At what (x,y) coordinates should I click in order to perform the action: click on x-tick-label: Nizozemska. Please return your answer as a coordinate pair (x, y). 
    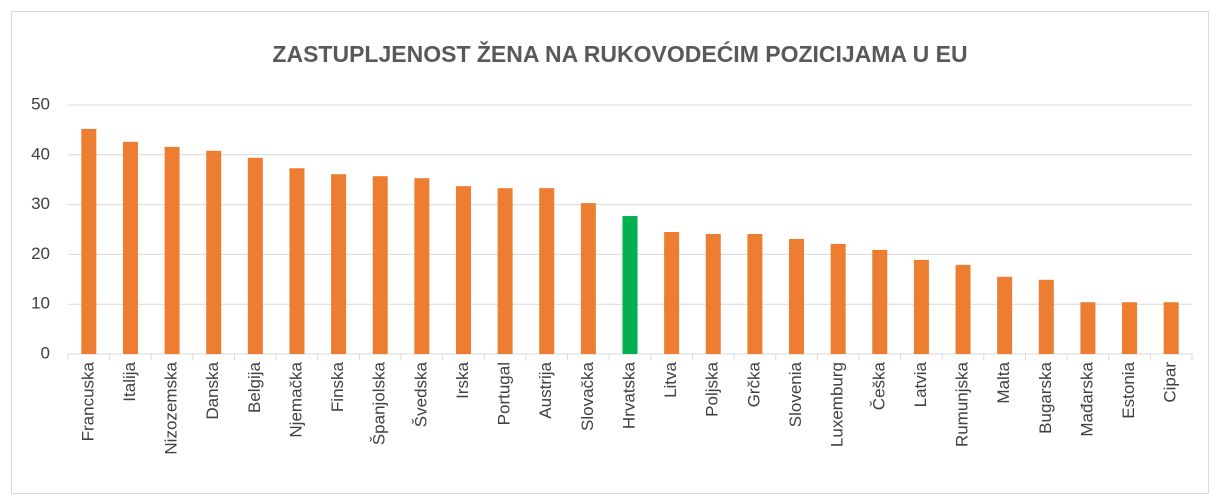
    Looking at the image, I should click on (171, 407).